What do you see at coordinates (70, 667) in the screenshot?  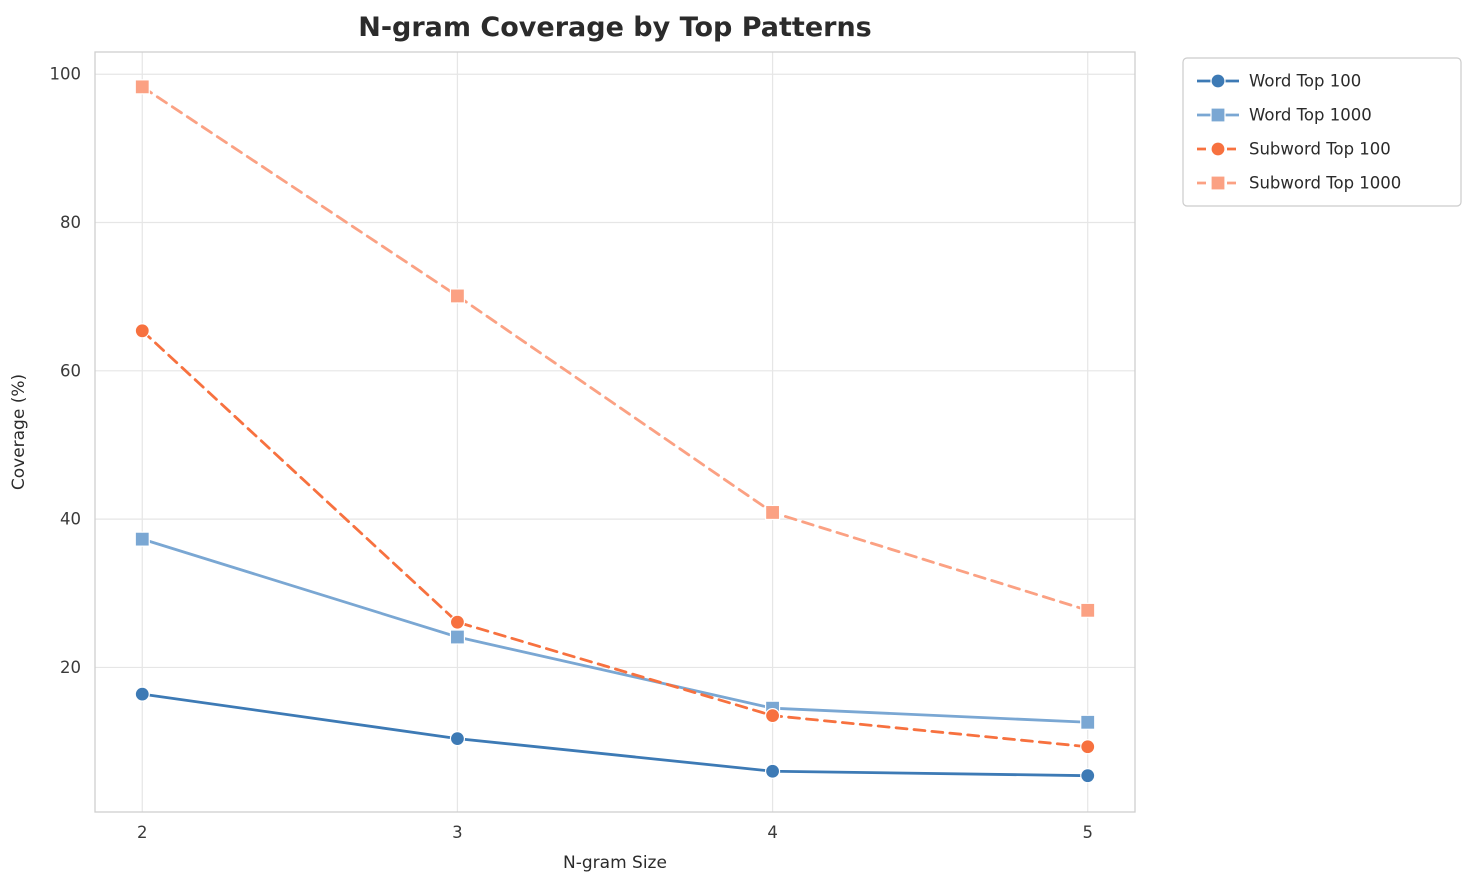 I see `y-tick-label: 20` at bounding box center [70, 667].